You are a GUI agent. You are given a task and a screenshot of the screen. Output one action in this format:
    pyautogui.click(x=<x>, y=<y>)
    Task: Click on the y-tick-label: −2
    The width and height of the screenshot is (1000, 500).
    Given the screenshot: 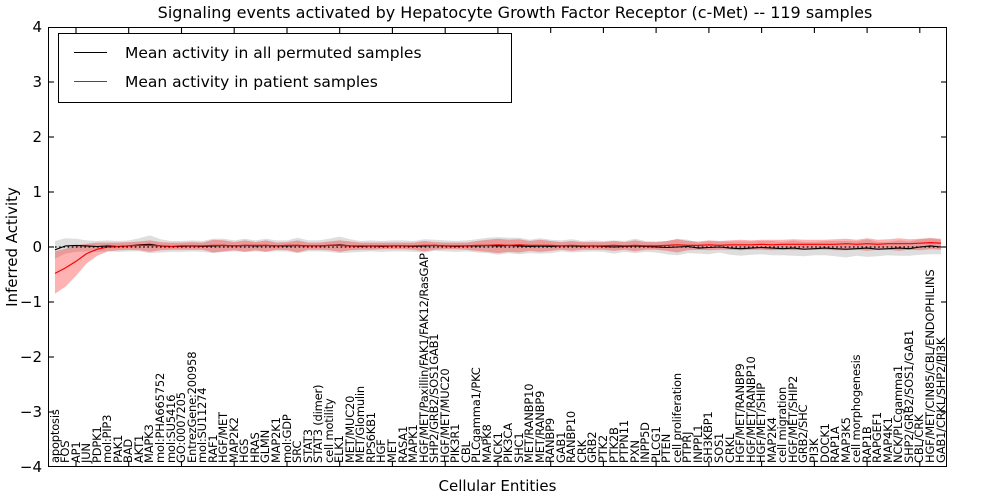 What is the action you would take?
    pyautogui.click(x=30, y=357)
    